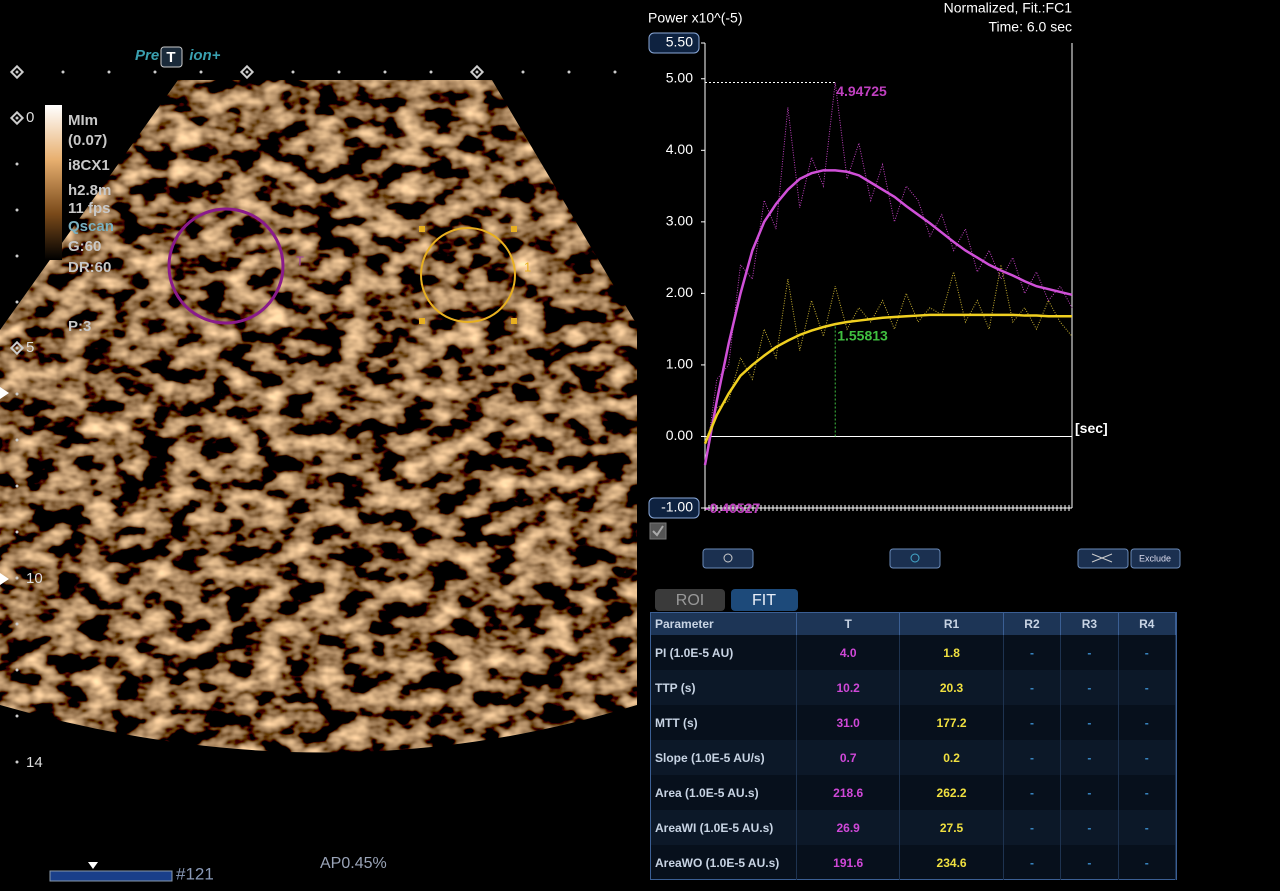 Image resolution: width=1280 pixels, height=891 pixels. Describe the element at coordinates (658, 531) in the screenshot. I see `checkbox` at that location.